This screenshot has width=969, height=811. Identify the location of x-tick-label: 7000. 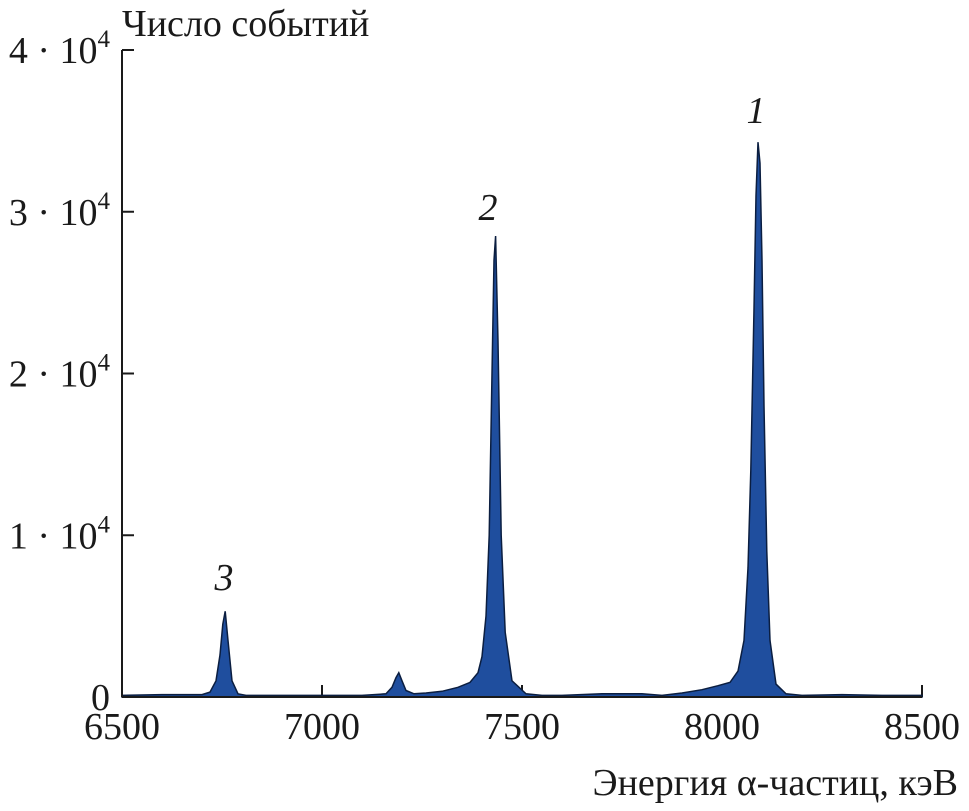
(322, 727).